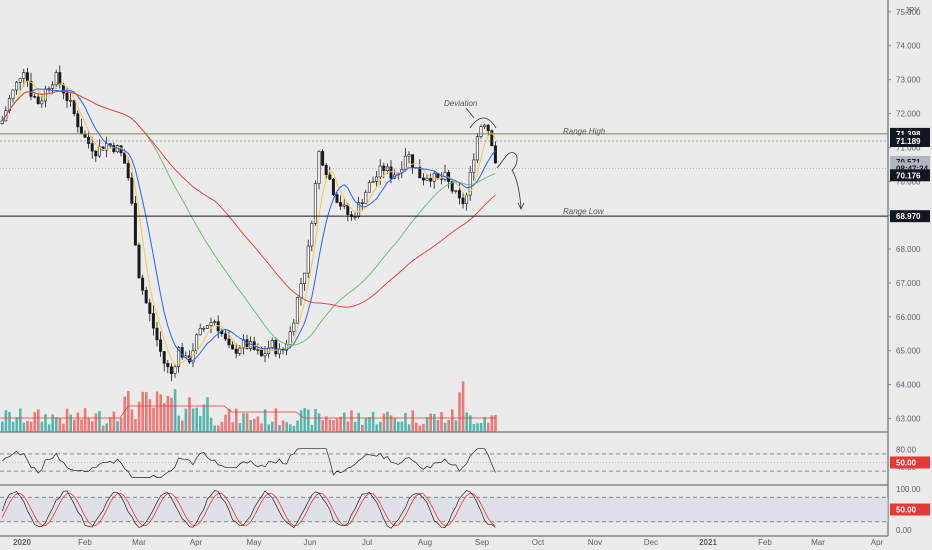 This screenshot has width=932, height=550. I want to click on price-tag-label: 71.398, so click(908, 134).